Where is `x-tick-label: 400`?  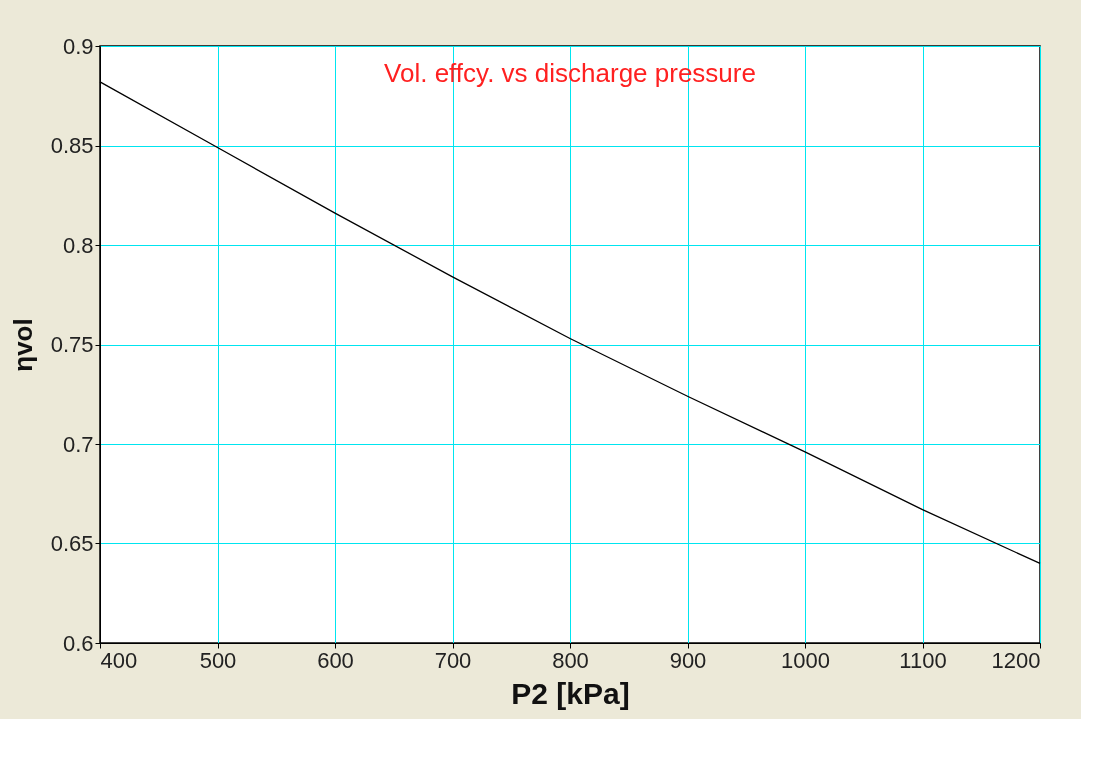 x-tick-label: 400 is located at coordinates (119, 660).